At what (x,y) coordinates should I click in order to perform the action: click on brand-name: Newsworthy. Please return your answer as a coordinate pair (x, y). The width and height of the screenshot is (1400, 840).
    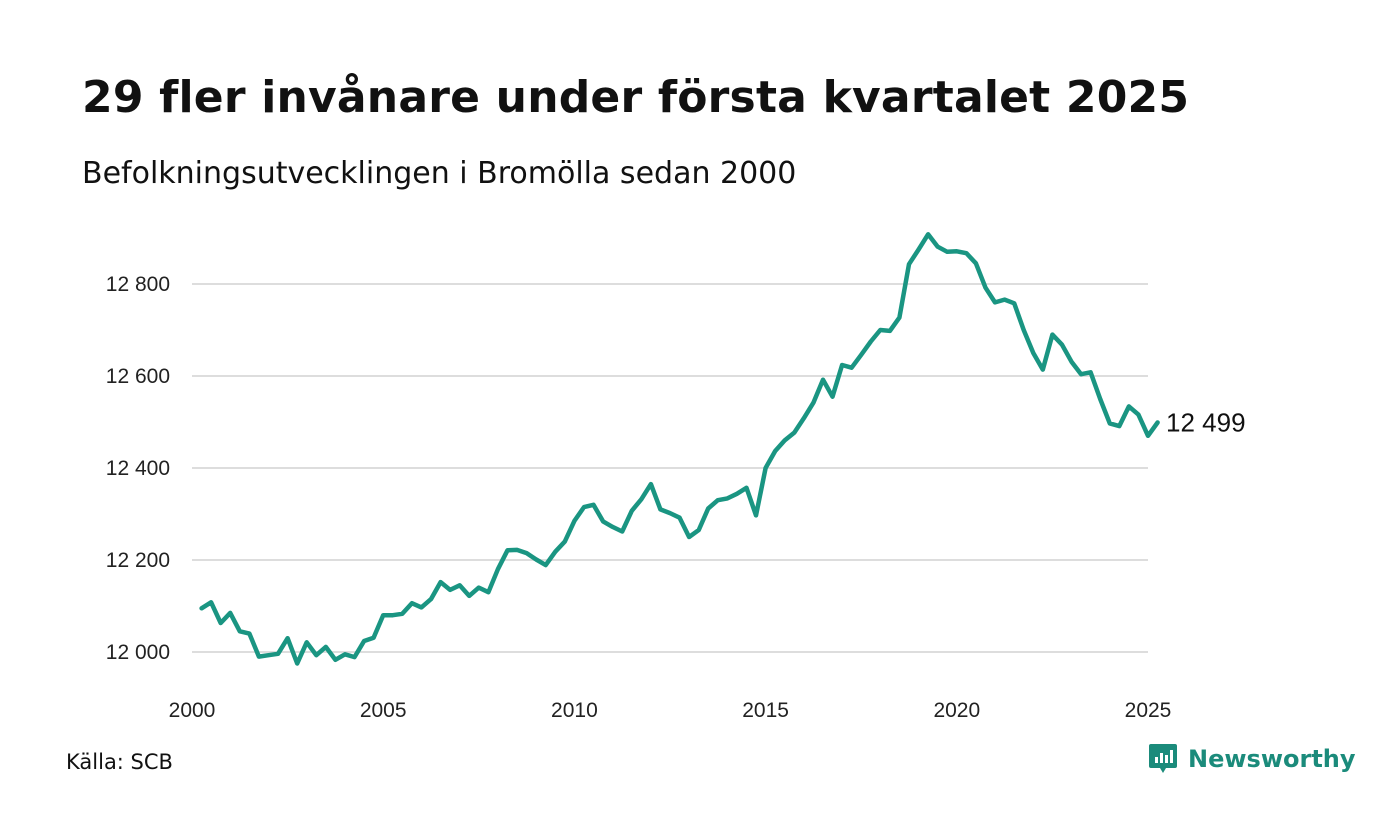
    Looking at the image, I should click on (1272, 759).